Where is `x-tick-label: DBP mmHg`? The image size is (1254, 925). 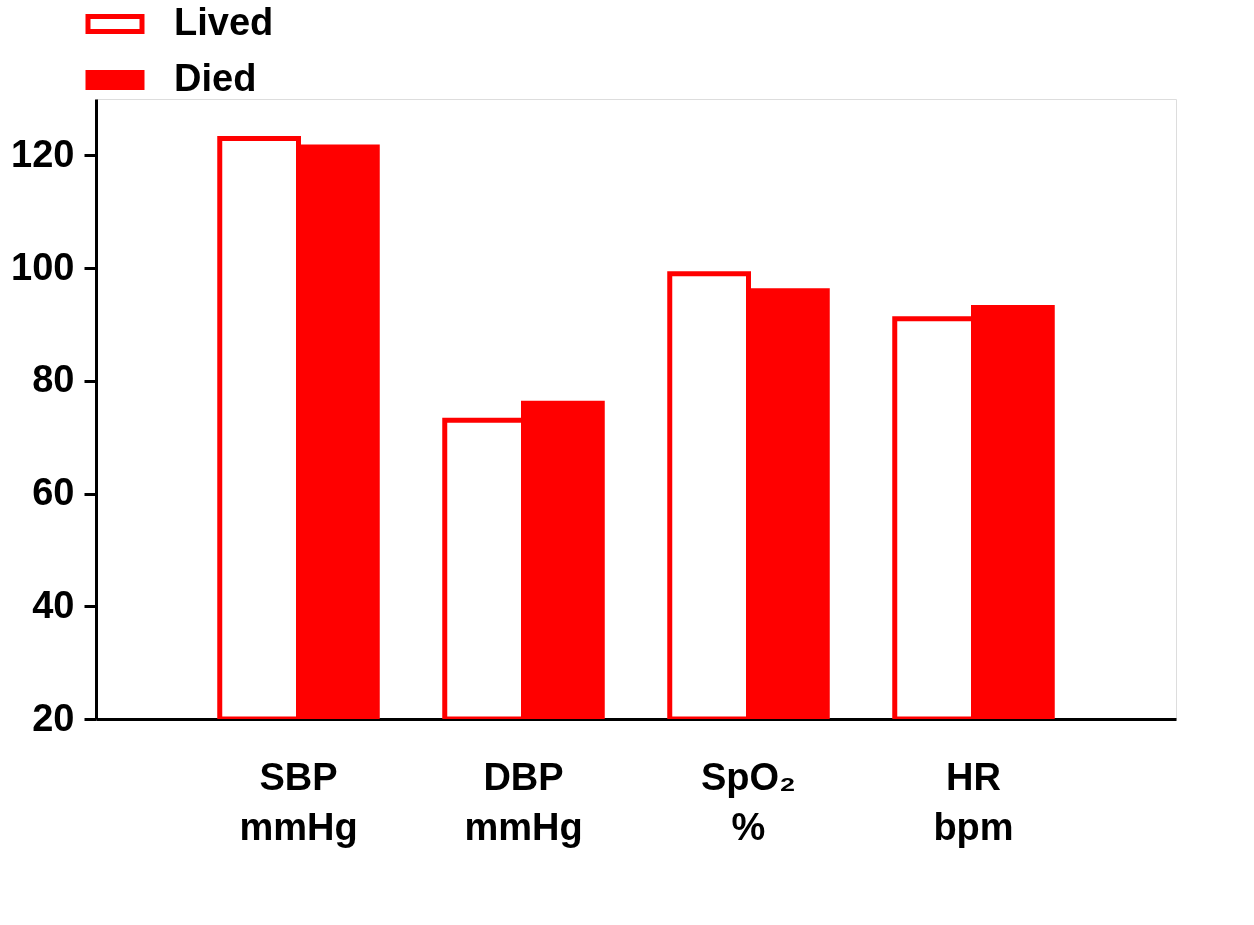
x-tick-label: DBP mmHg is located at coordinates (523, 801).